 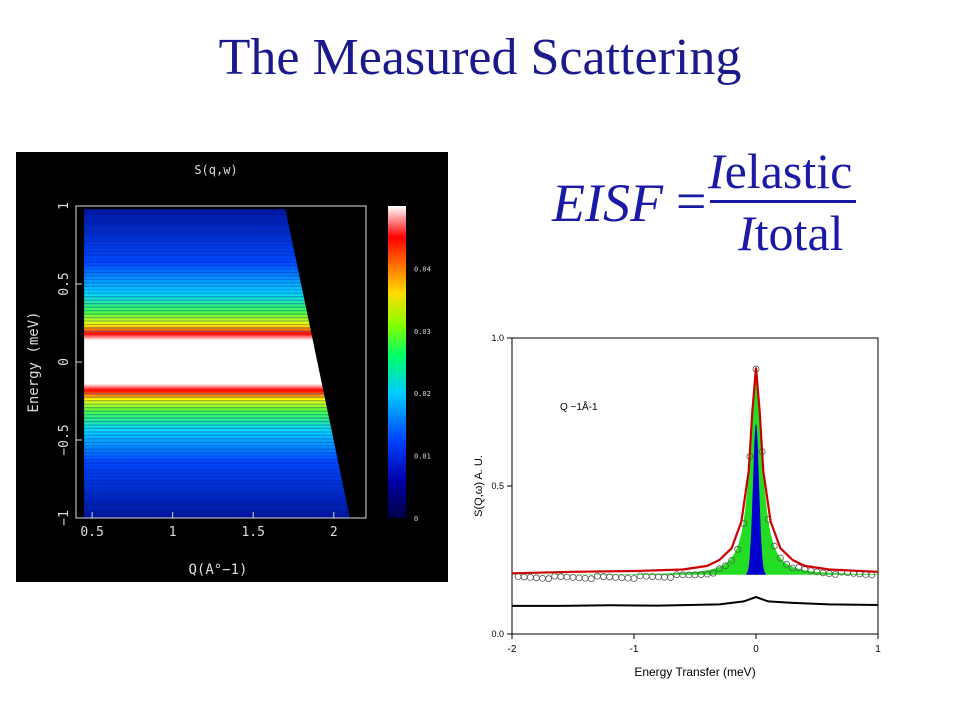 What do you see at coordinates (64, 362) in the screenshot?
I see `heatmap-ytick-label: 0` at bounding box center [64, 362].